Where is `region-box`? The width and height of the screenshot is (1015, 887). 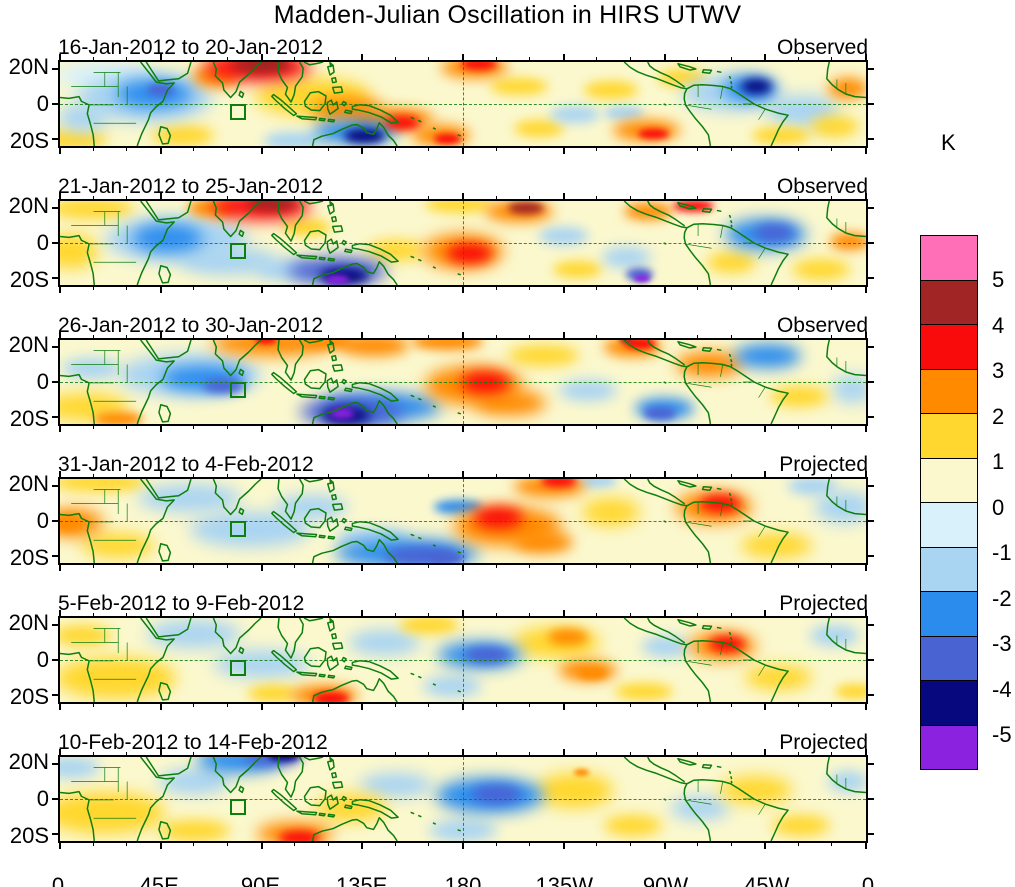 region-box is located at coordinates (238, 390).